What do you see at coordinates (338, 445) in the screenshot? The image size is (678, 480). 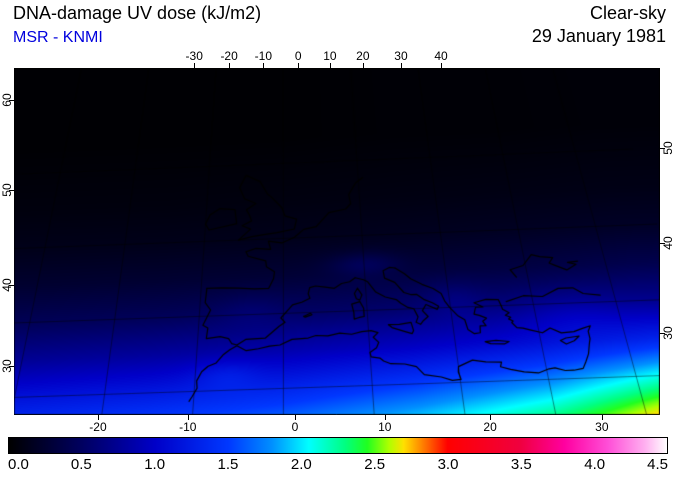 I see `colorbar` at bounding box center [338, 445].